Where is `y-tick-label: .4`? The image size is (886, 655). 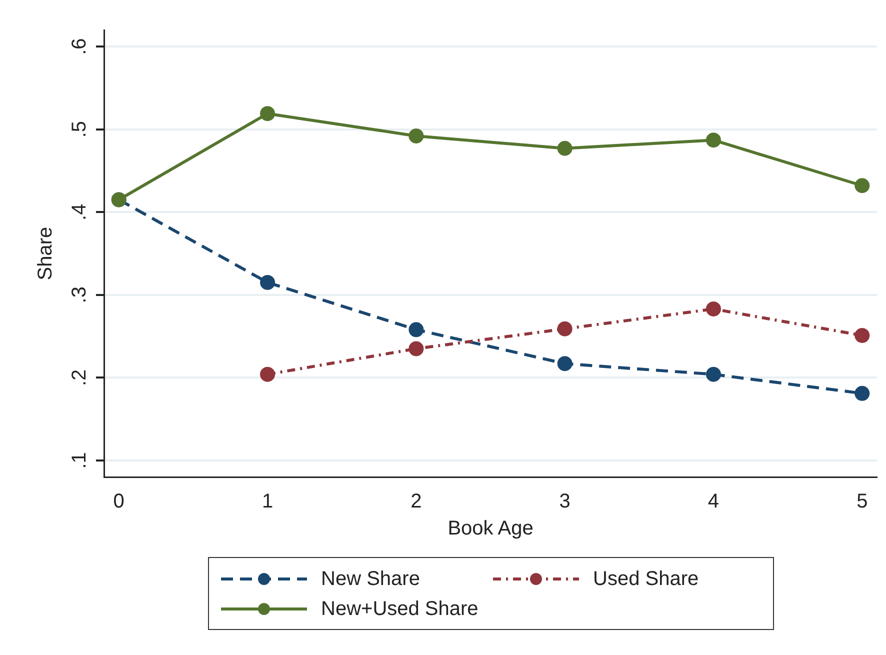
y-tick-label: .4 is located at coordinates (79, 212).